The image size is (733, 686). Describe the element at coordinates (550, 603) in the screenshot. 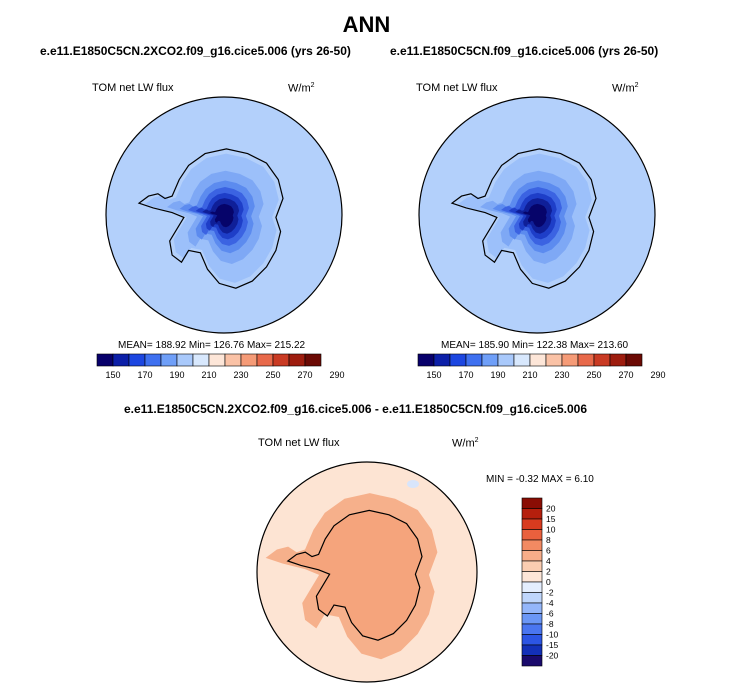

I see `diff-colorbar-tick-9: -4` at that location.